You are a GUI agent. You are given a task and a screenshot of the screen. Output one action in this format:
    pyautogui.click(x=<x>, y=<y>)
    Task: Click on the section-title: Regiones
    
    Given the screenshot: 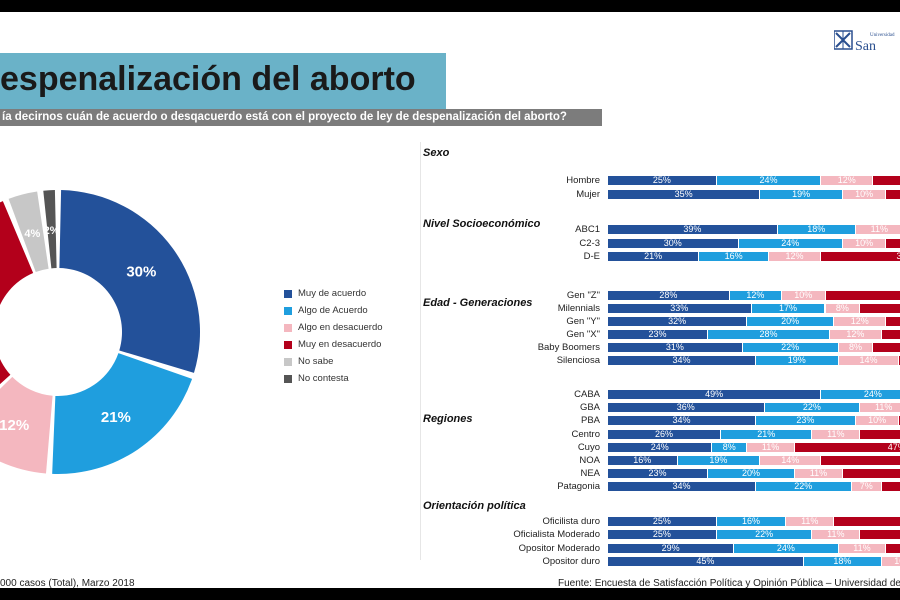 What is the action you would take?
    pyautogui.click(x=448, y=419)
    